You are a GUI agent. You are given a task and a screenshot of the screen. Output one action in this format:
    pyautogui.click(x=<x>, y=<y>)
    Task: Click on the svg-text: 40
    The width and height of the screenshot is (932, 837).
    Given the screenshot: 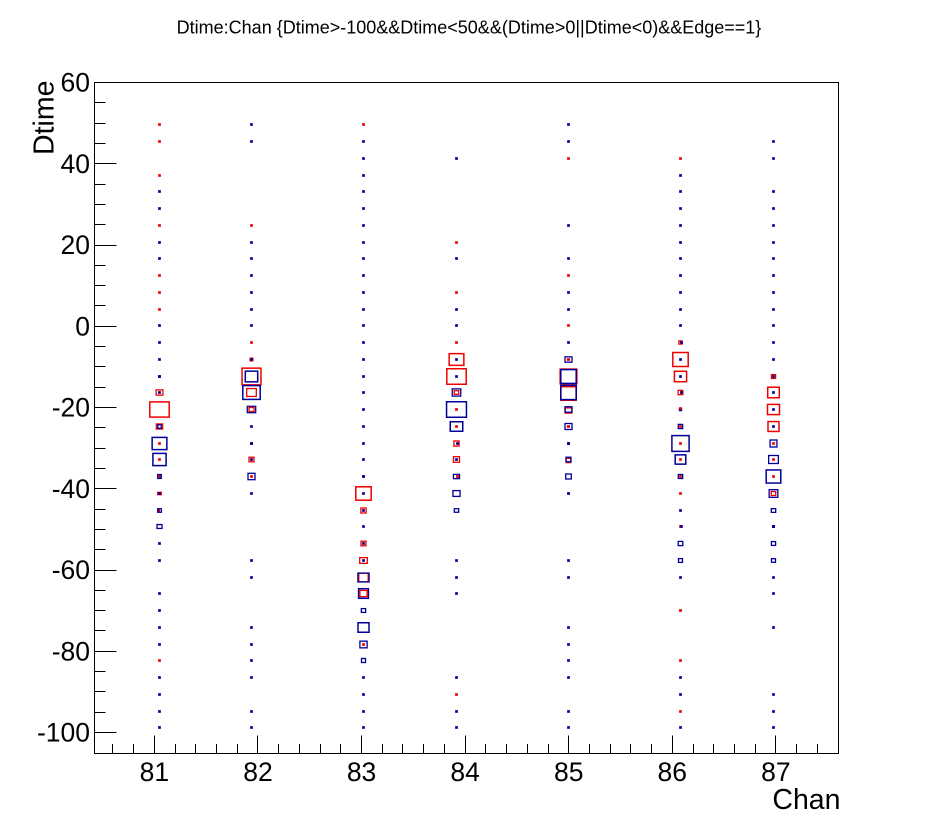 What is the action you would take?
    pyautogui.click(x=75, y=164)
    